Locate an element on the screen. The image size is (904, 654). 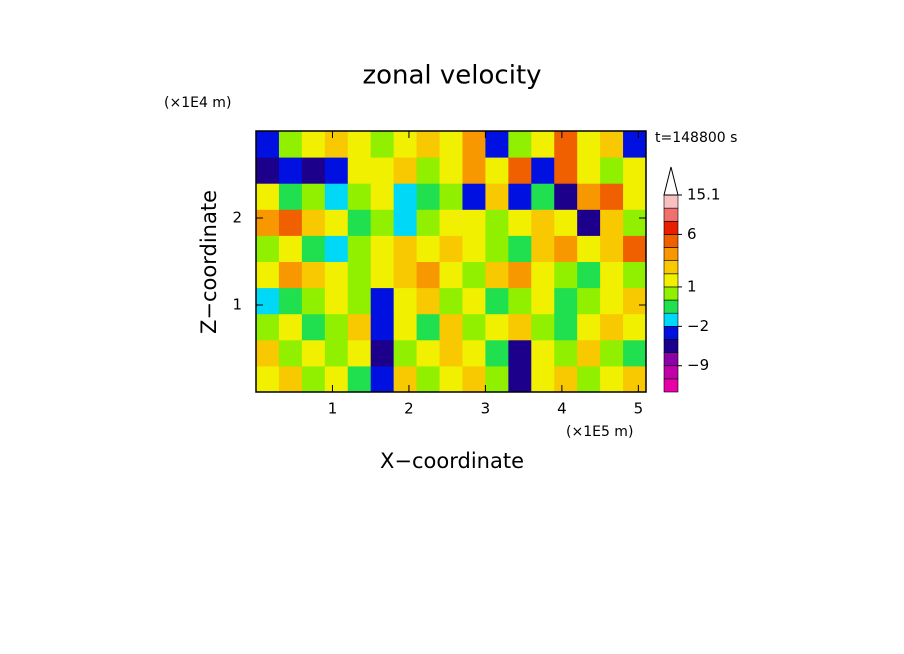
x-tick-label: 4 is located at coordinates (562, 409).